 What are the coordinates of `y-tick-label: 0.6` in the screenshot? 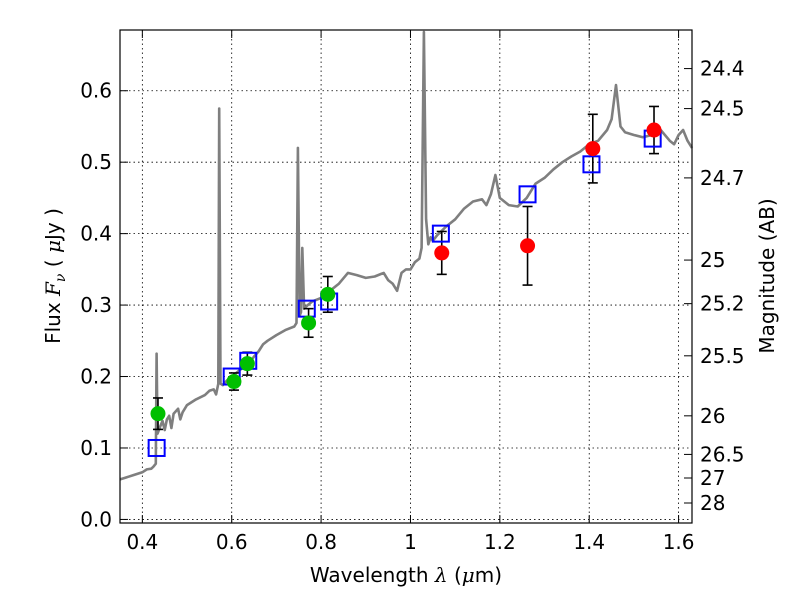 It's located at (96, 91).